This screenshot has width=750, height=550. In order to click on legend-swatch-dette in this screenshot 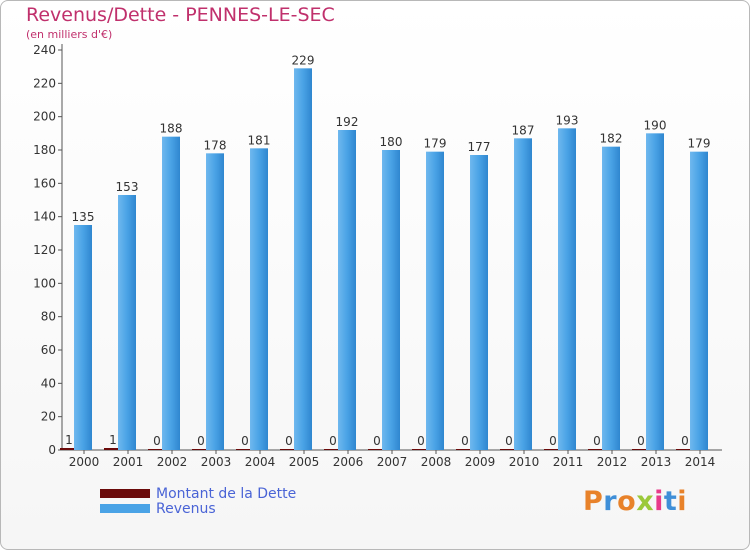, I will do `click(125, 493)`.